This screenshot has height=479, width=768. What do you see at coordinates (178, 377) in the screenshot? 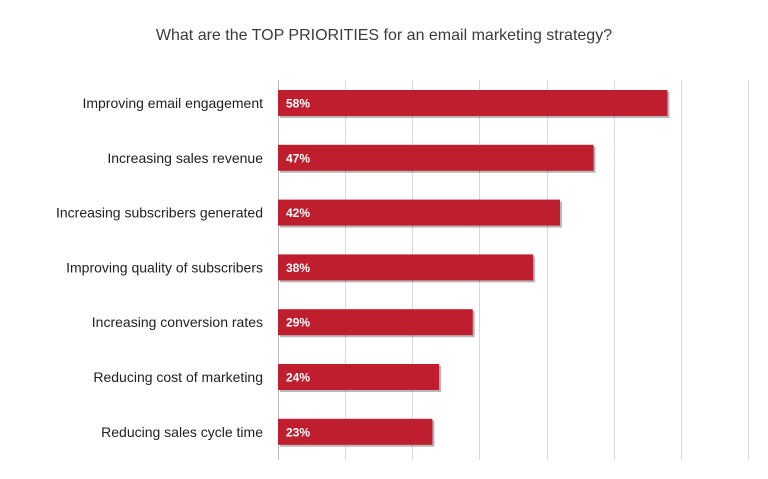
I see `category-label: Reducing cost of marketing` at bounding box center [178, 377].